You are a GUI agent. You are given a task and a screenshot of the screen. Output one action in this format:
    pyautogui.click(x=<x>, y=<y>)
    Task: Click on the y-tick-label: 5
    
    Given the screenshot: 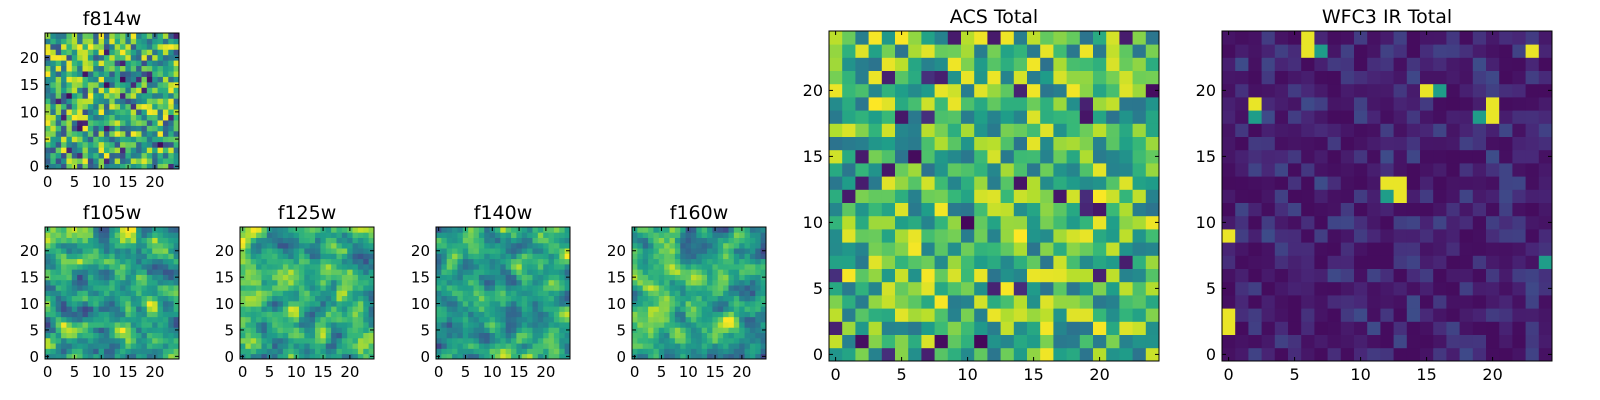 What is the action you would take?
    pyautogui.click(x=34, y=139)
    